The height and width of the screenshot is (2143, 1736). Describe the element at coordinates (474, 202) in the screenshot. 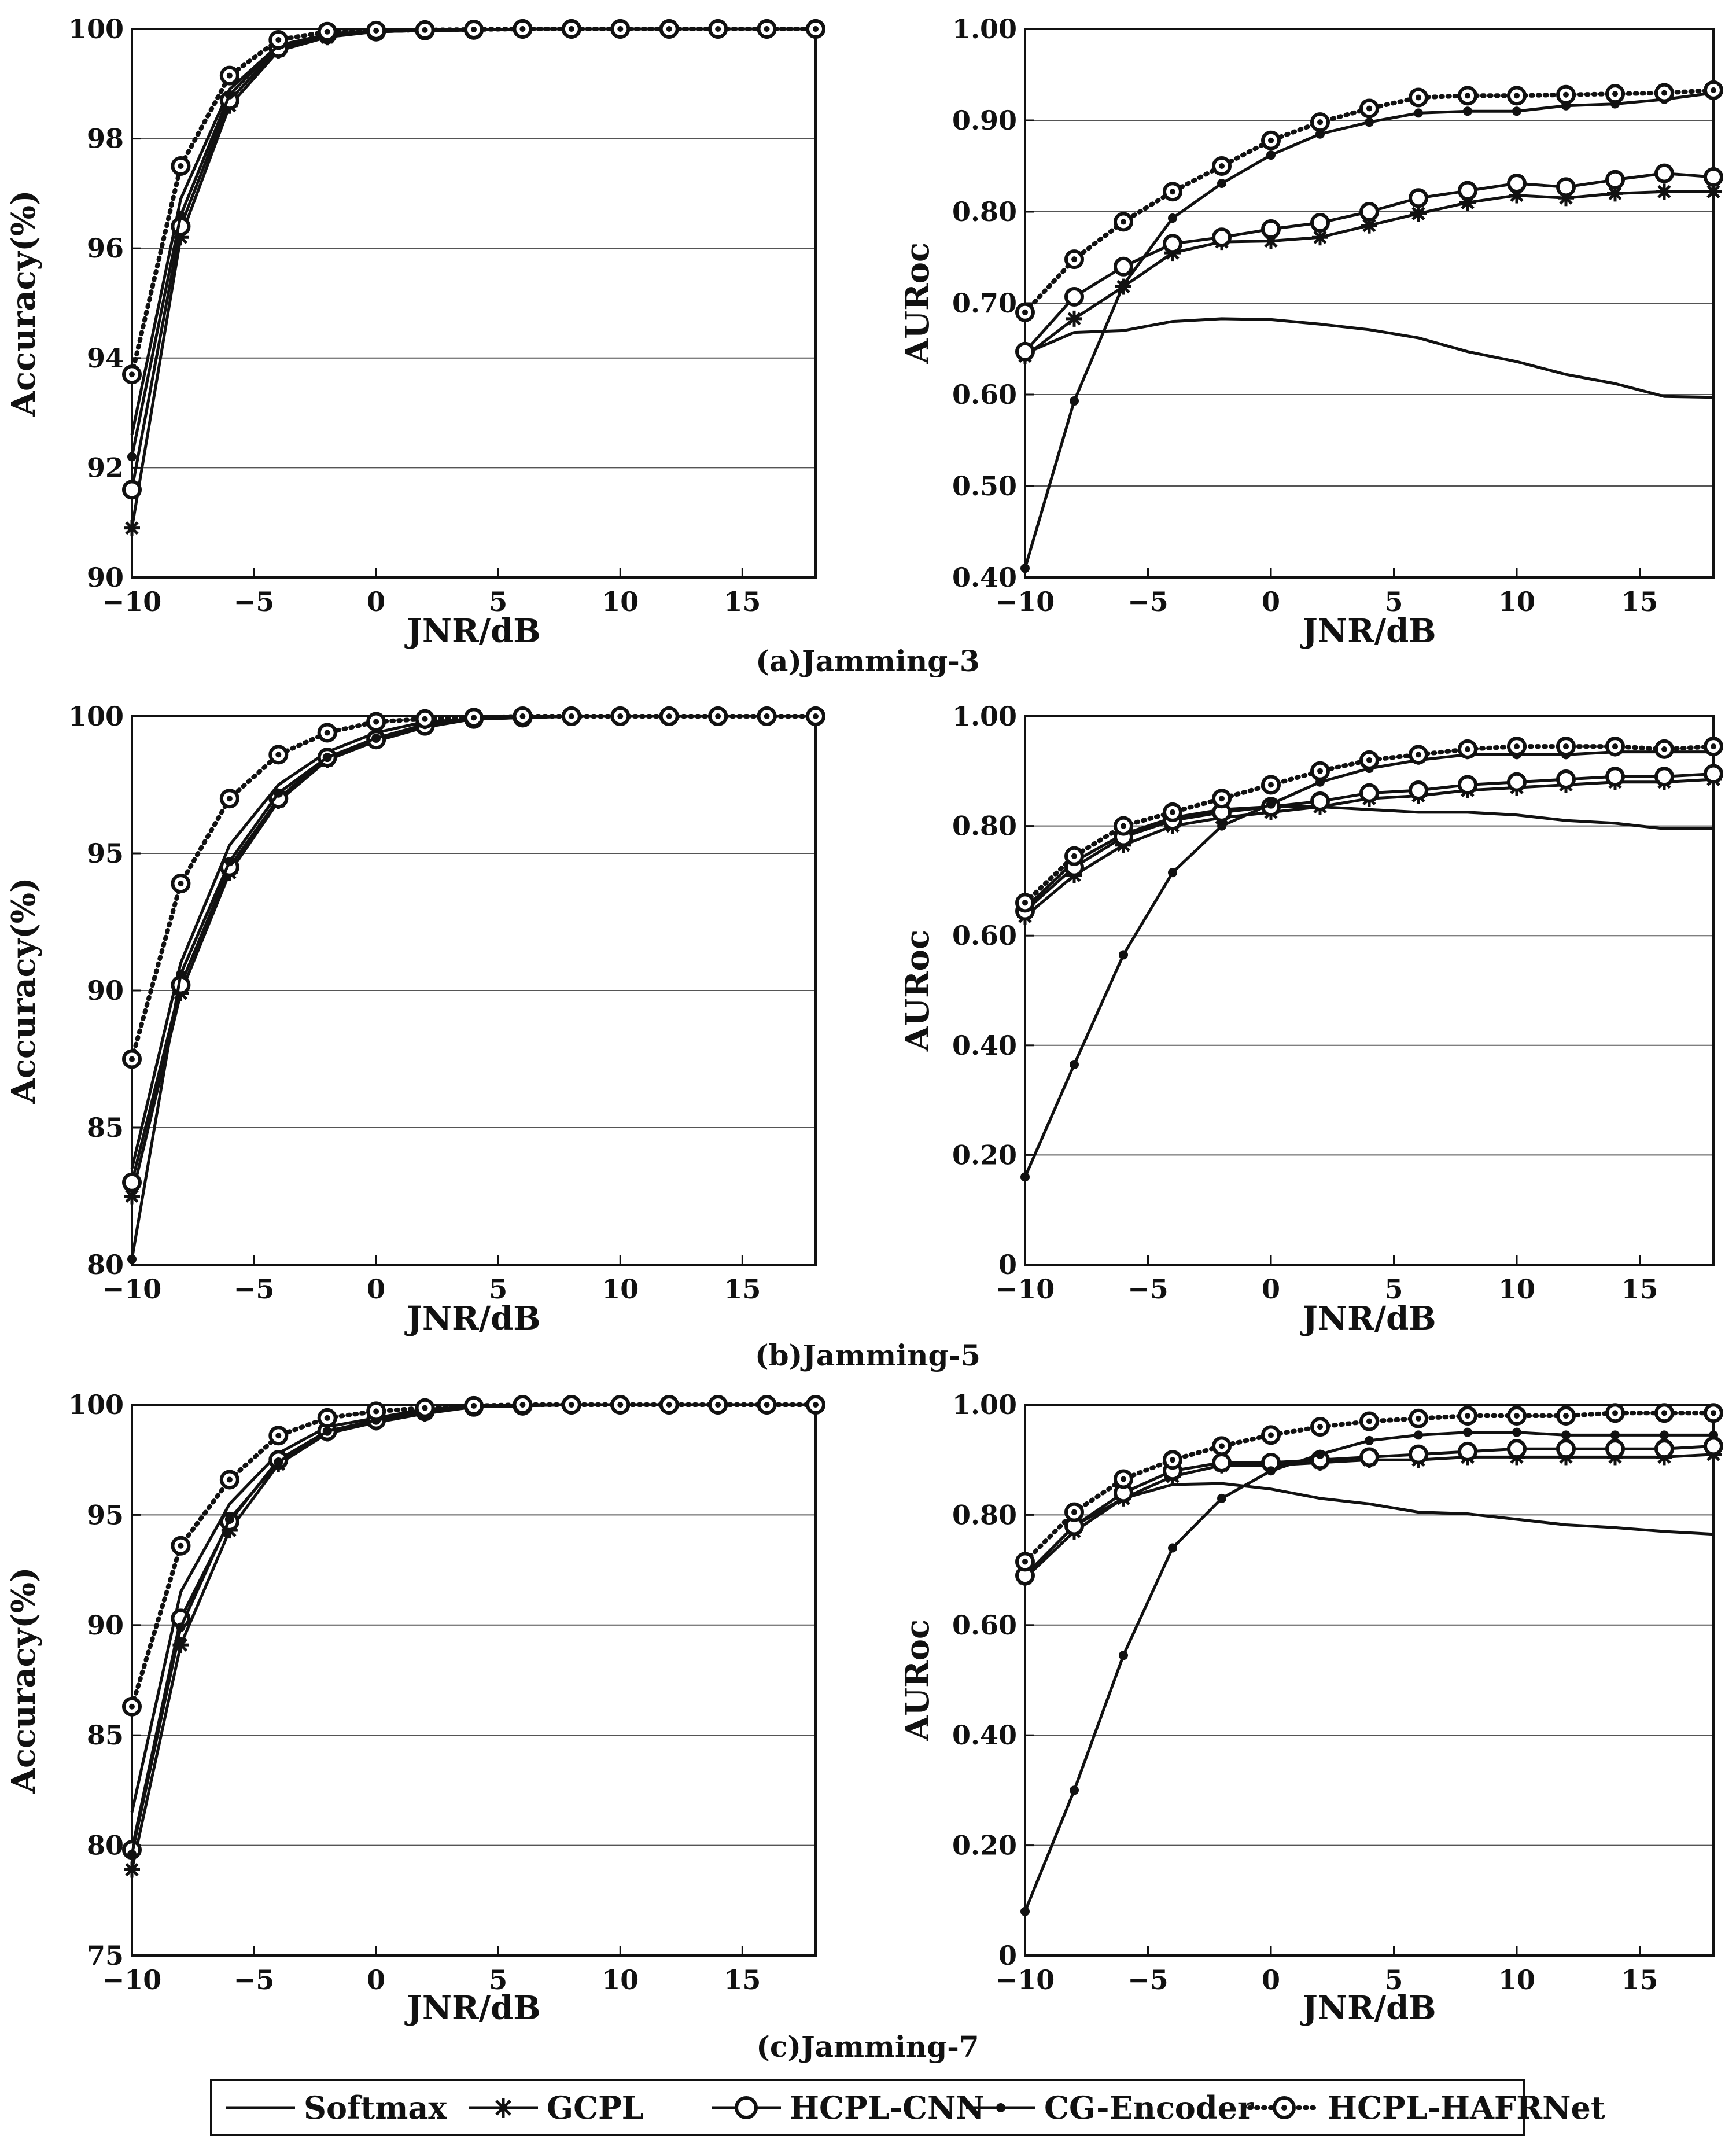

I see `series-line-hcpl-hafrnet` at that location.